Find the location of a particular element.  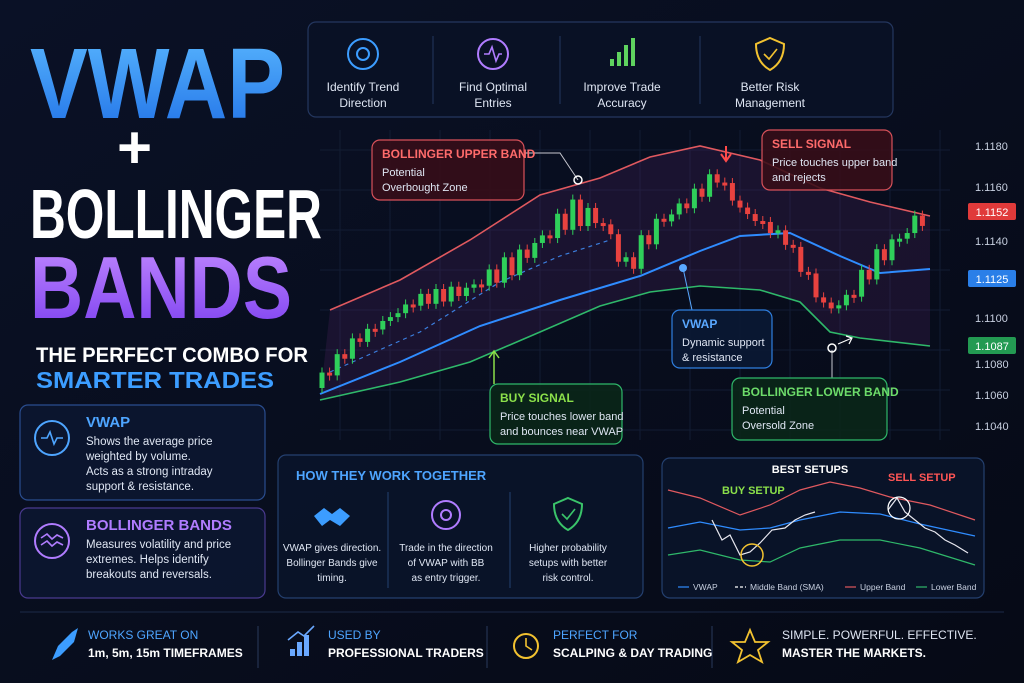

mini-price is located at coordinates (928, 525).